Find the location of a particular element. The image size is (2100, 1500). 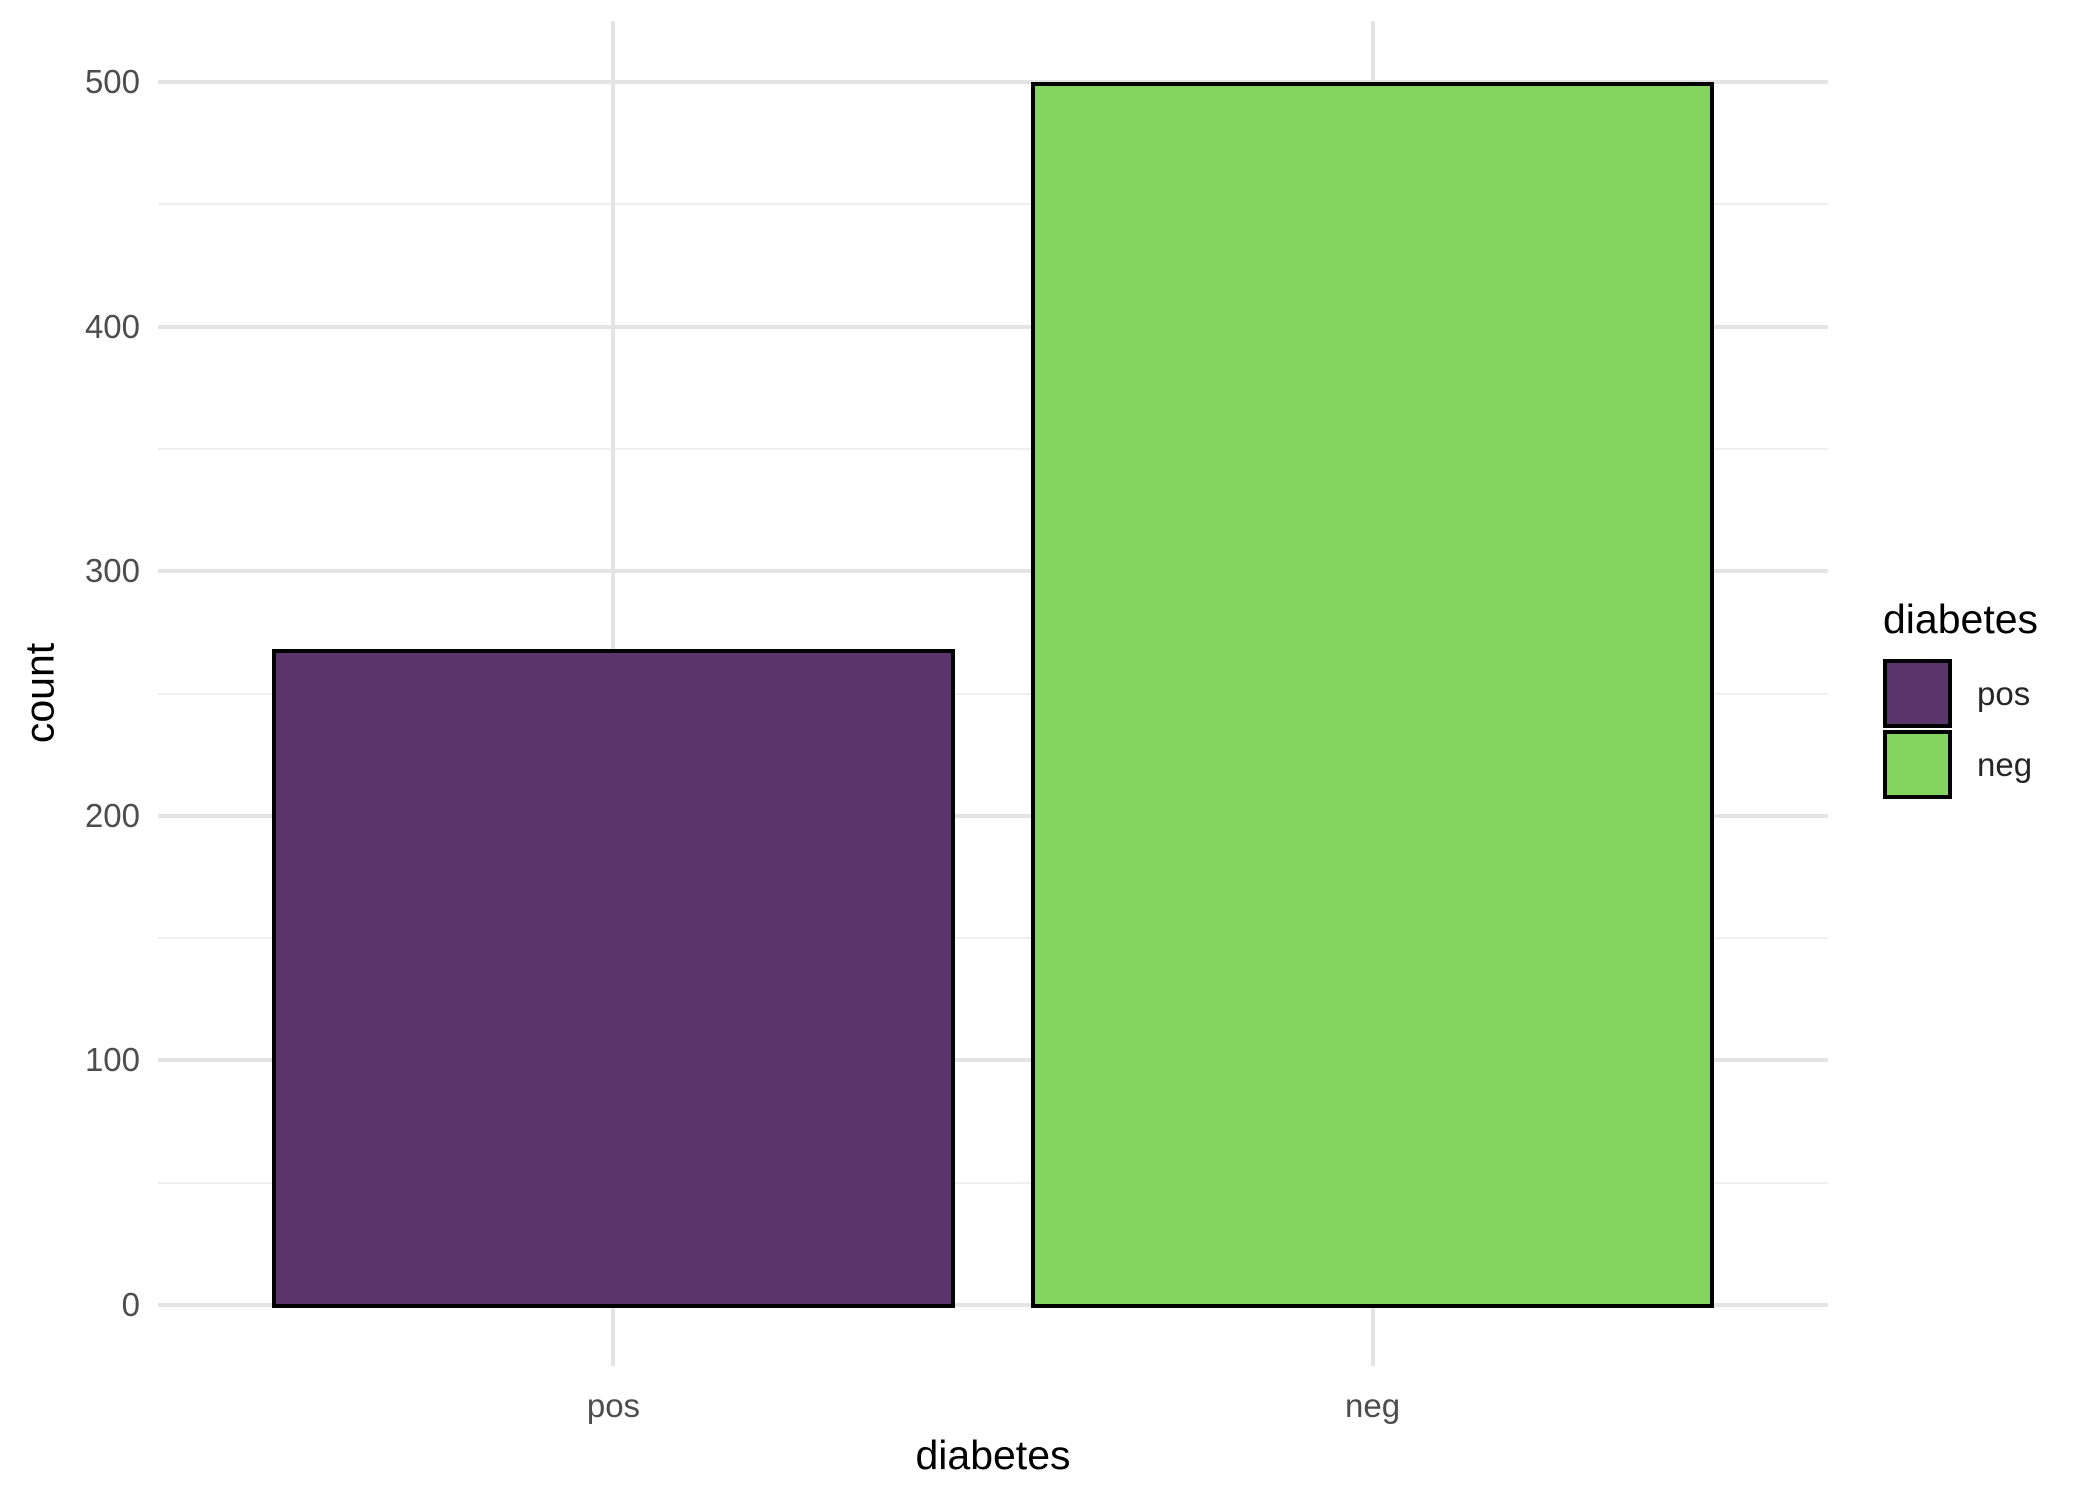

y-tick-label: 200 is located at coordinates (112, 815).